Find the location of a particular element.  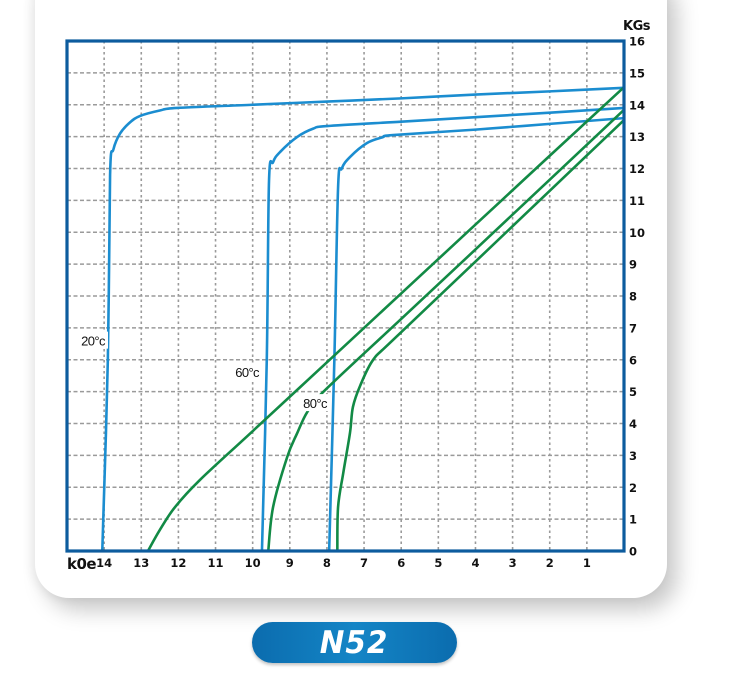

x-tick-label: 9 is located at coordinates (290, 563).